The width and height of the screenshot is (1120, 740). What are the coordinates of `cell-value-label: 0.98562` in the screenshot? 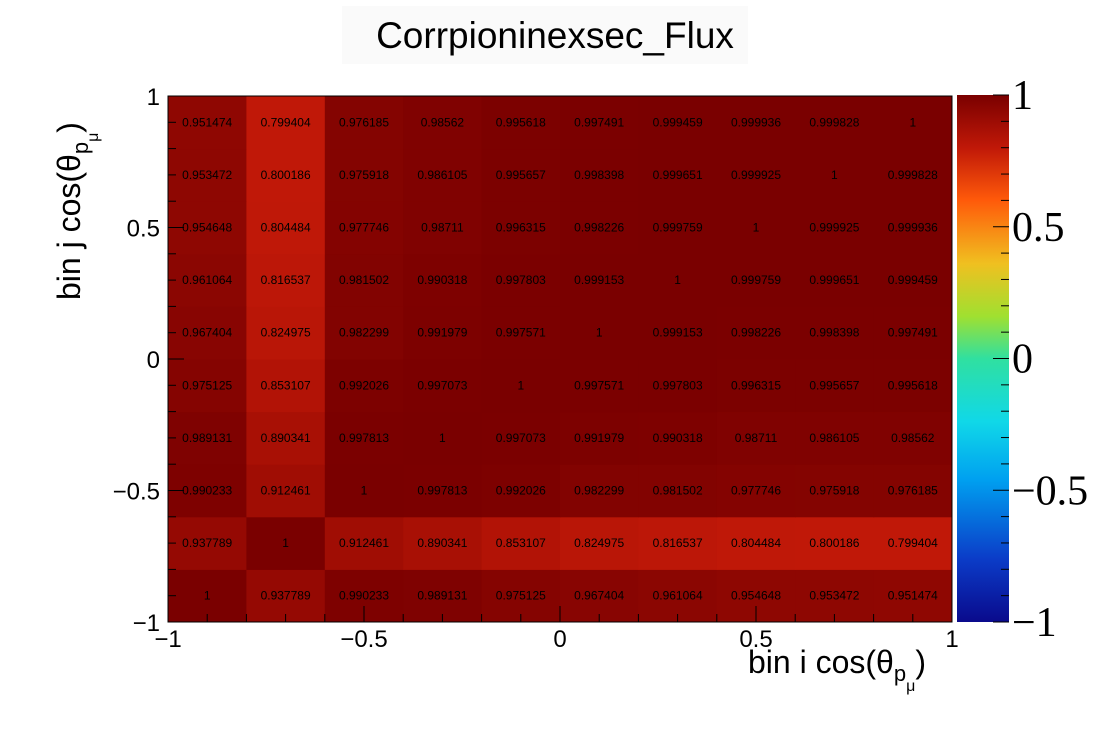 It's located at (913, 438).